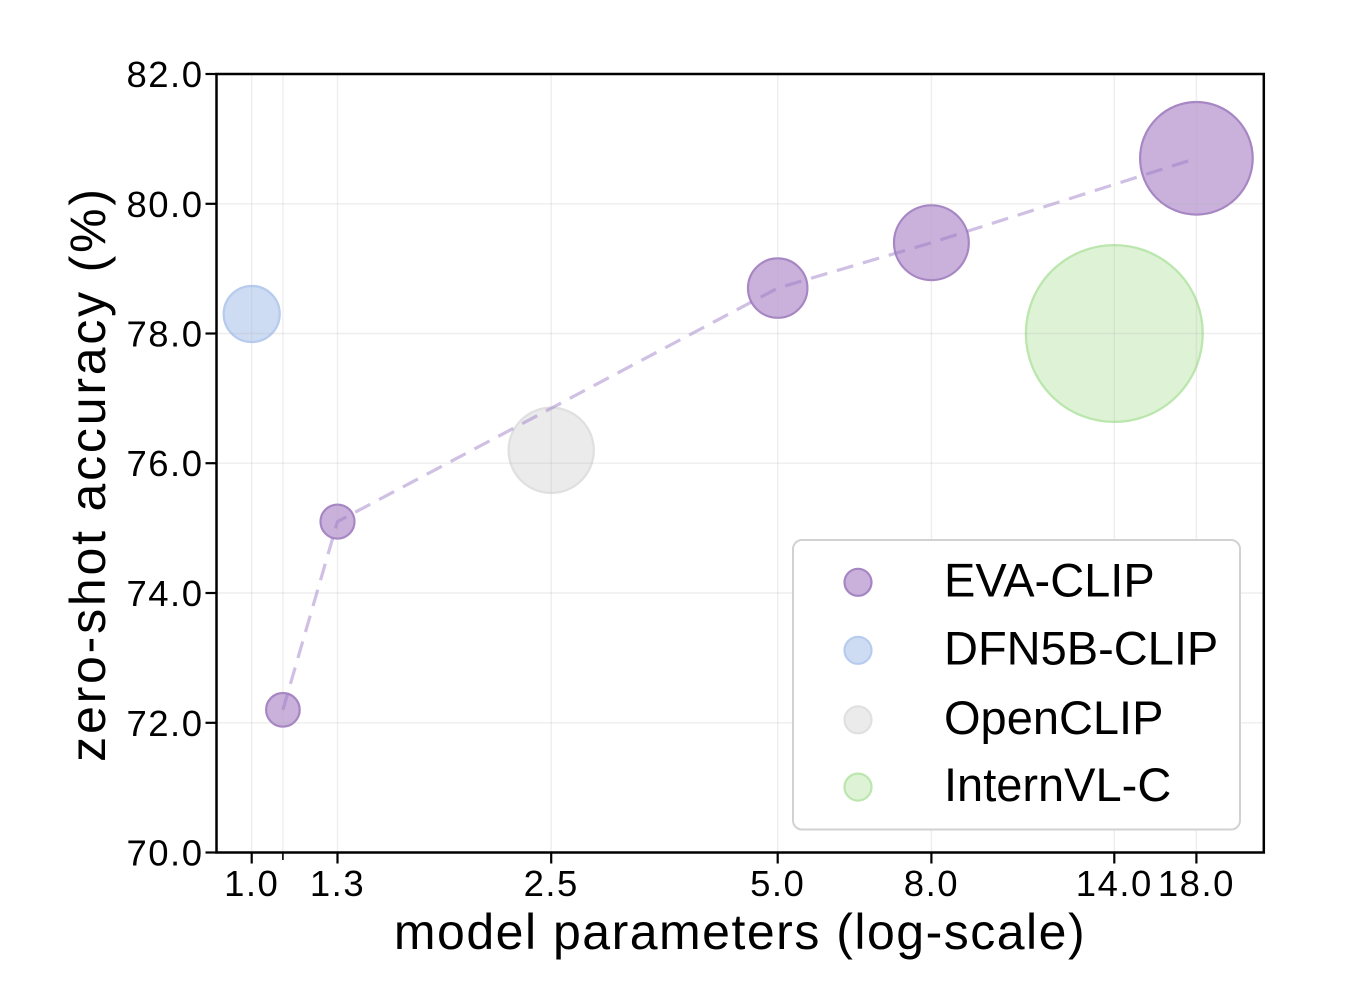 The width and height of the screenshot is (1354, 986). What do you see at coordinates (1049, 579) in the screenshot?
I see `svg-text: EVA-CLIP` at bounding box center [1049, 579].